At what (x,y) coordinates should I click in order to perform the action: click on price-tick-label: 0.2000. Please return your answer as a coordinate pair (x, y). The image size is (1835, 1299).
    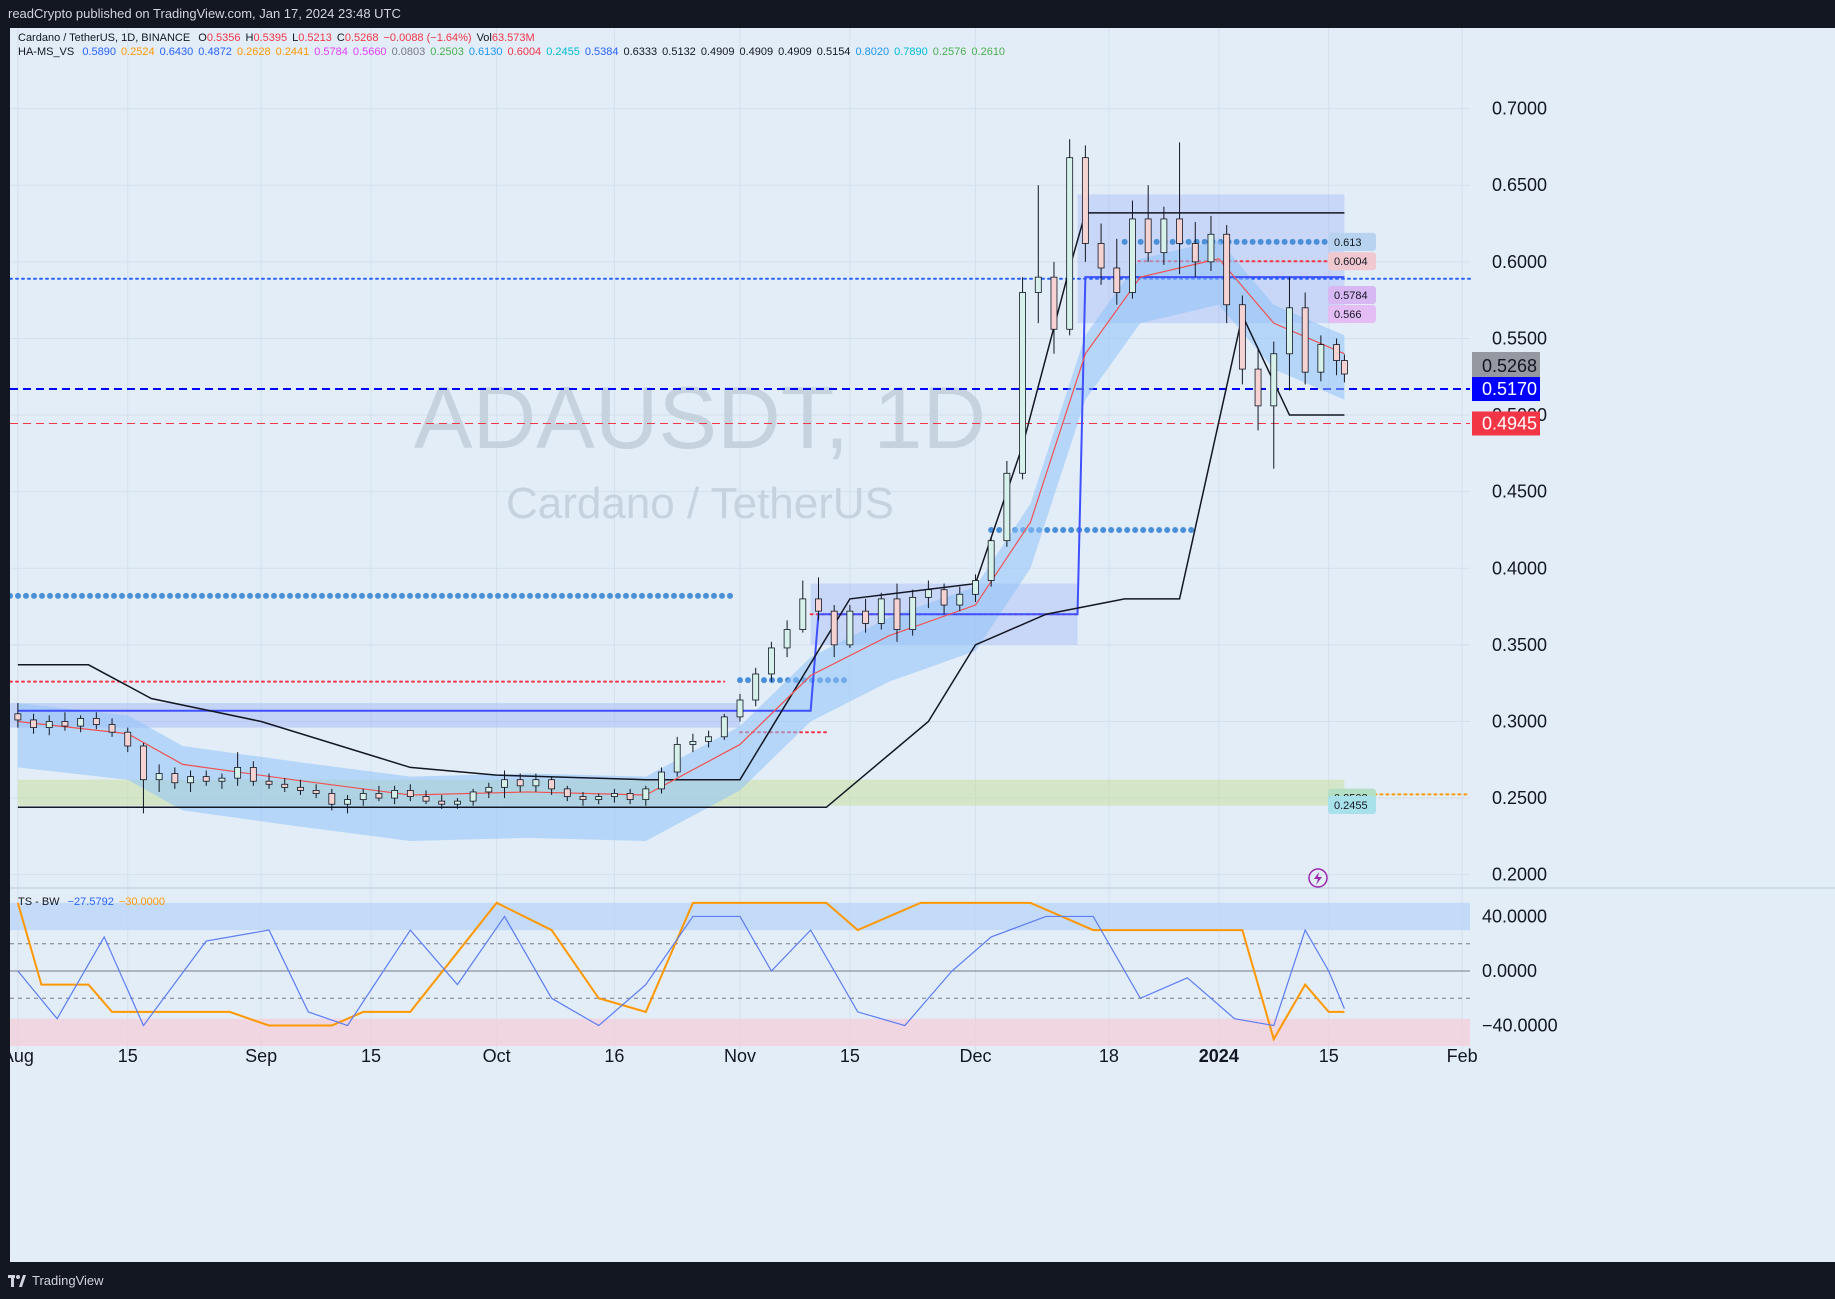
    Looking at the image, I should click on (1519, 875).